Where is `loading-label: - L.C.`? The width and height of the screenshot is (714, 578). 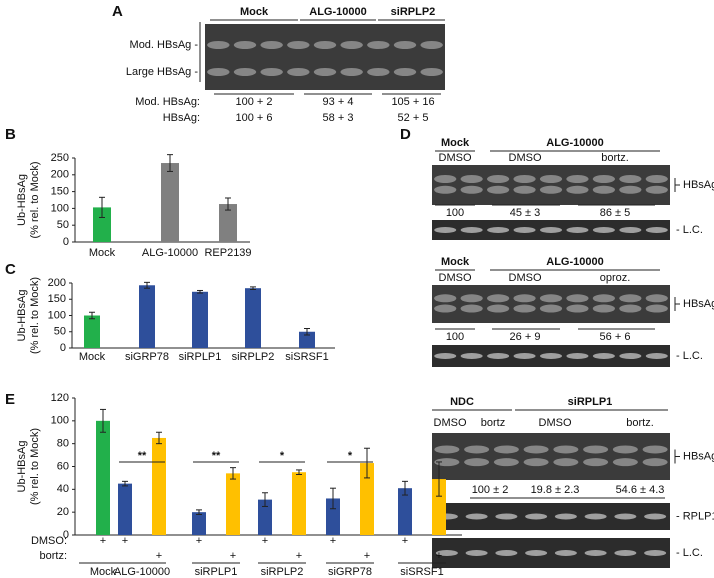 loading-label: - L.C. is located at coordinates (689, 356).